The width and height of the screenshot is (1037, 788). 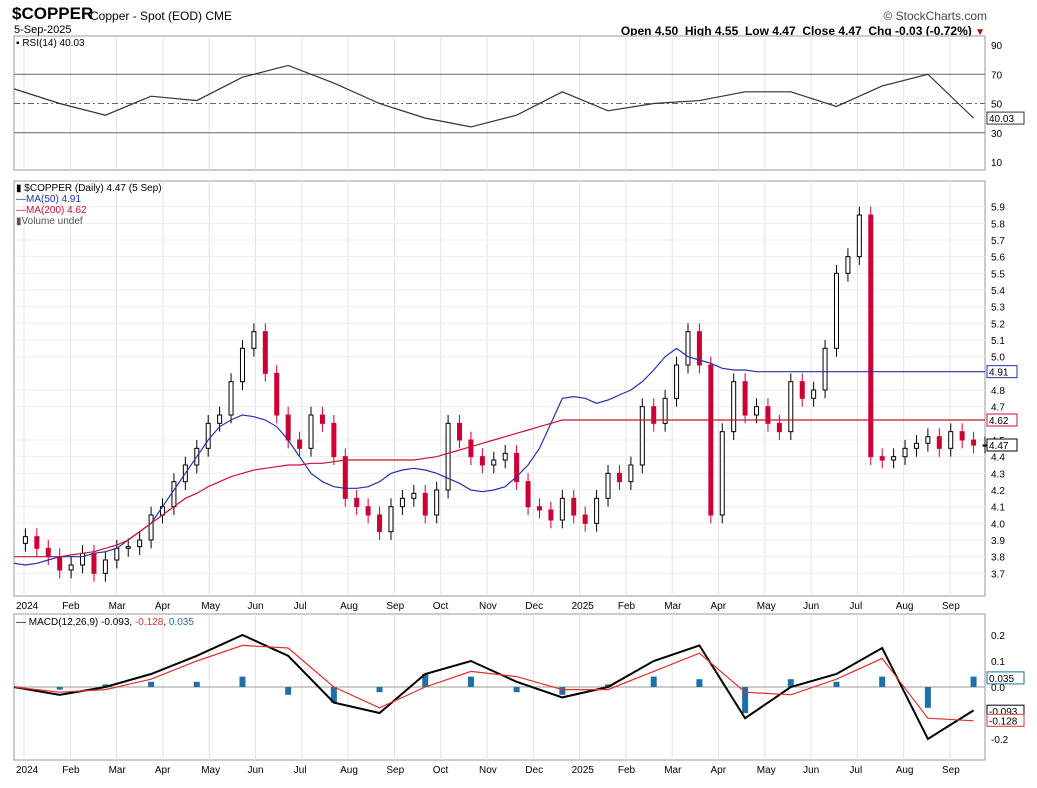 What do you see at coordinates (18, 43) in the screenshot?
I see `rsi-legend-icon: ▪` at bounding box center [18, 43].